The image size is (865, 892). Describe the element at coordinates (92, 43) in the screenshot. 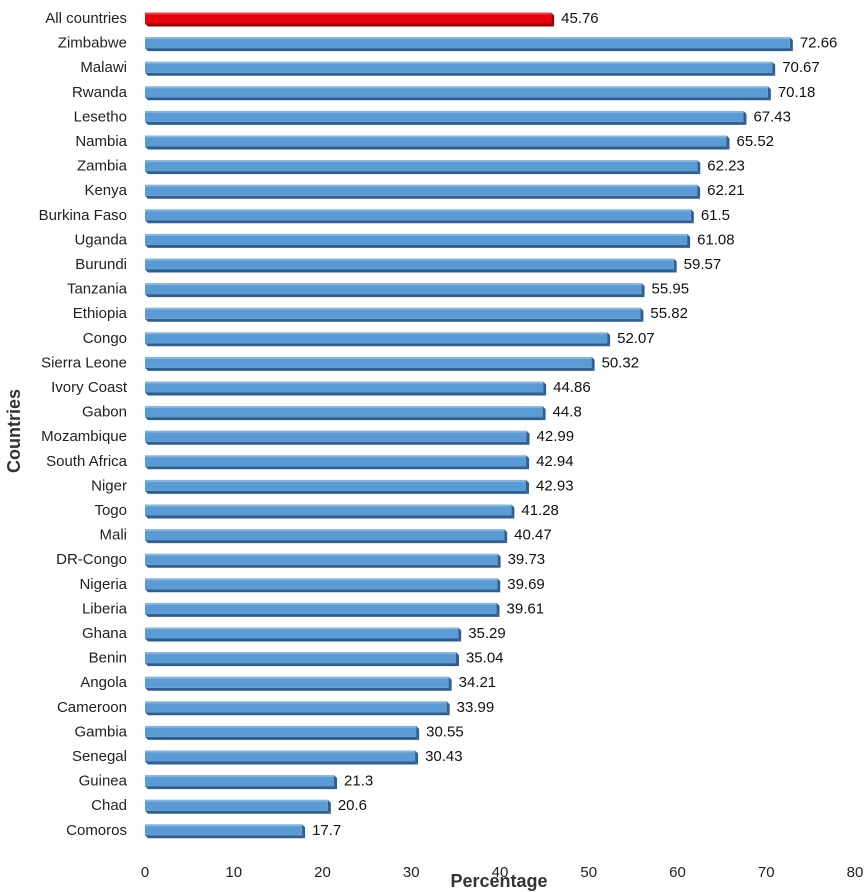

I see `category-label: Zimbabwe` at that location.